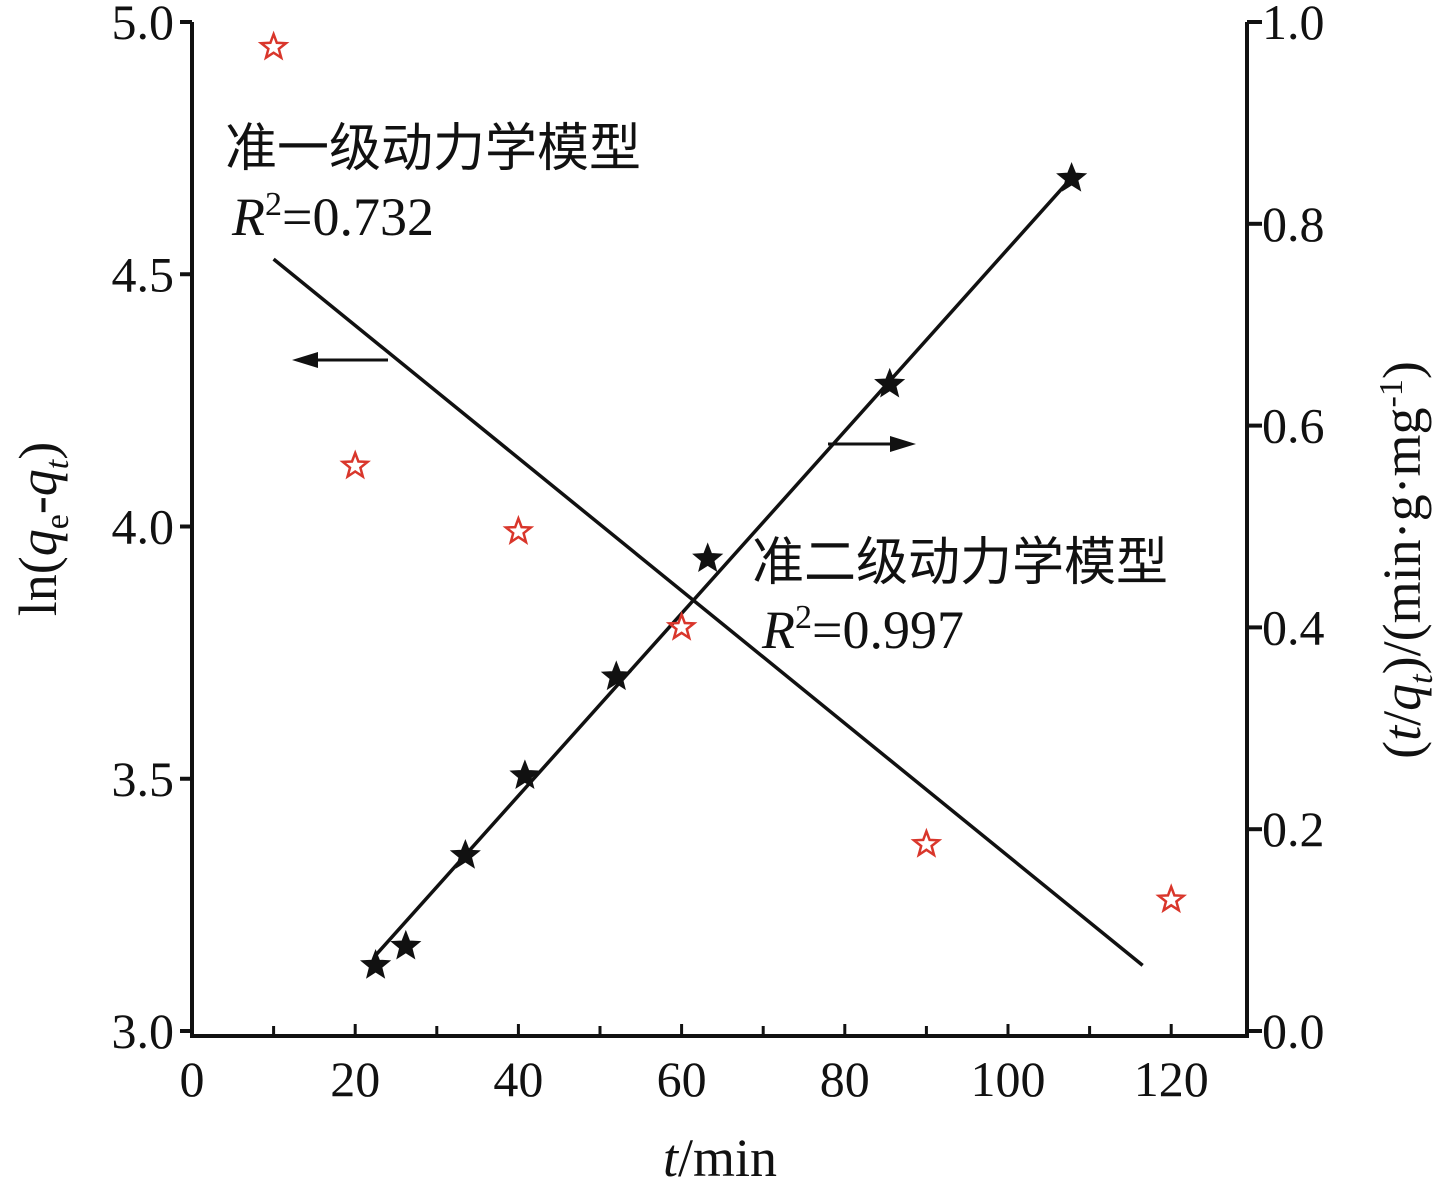 Image resolution: width=1441 pixels, height=1181 pixels. What do you see at coordinates (845, 1079) in the screenshot?
I see `x-tick-label: 80` at bounding box center [845, 1079].